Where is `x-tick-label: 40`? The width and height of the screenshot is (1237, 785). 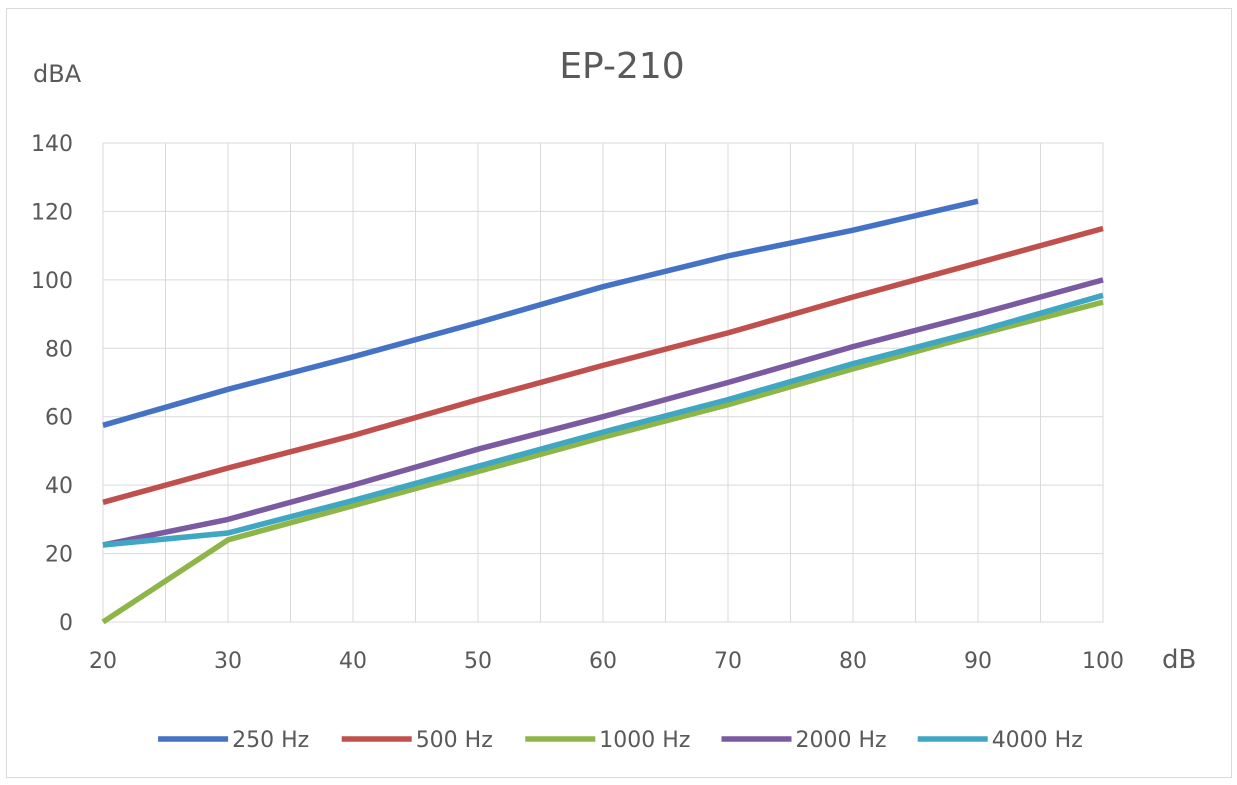 x-tick-label: 40 is located at coordinates (353, 661).